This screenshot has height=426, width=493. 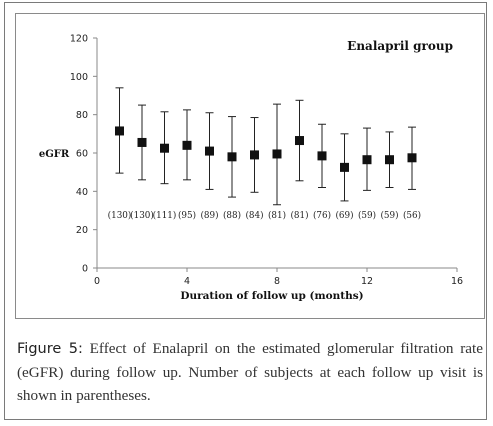 I want to click on count-annotation: (111), so click(x=165, y=215).